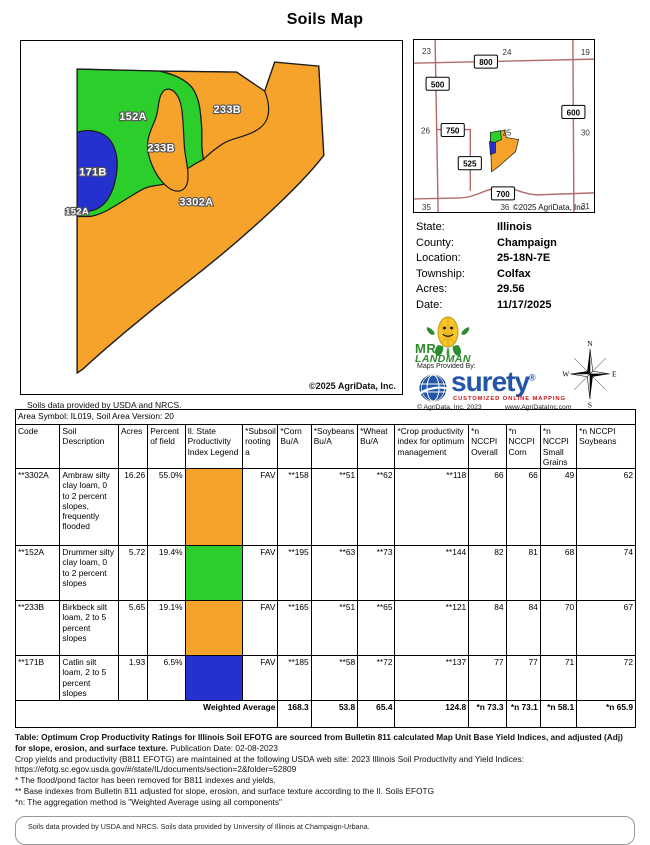 The height and width of the screenshot is (845, 650). Describe the element at coordinates (426, 207) in the screenshot. I see `section-35: 35` at that location.